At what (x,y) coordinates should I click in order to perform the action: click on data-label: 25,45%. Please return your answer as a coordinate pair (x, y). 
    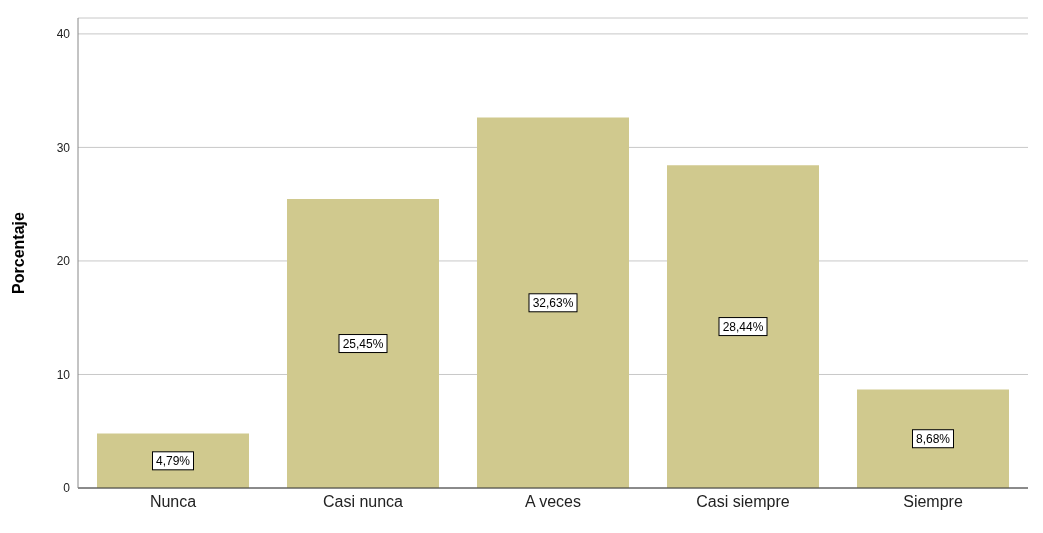
    Looking at the image, I should click on (363, 343).